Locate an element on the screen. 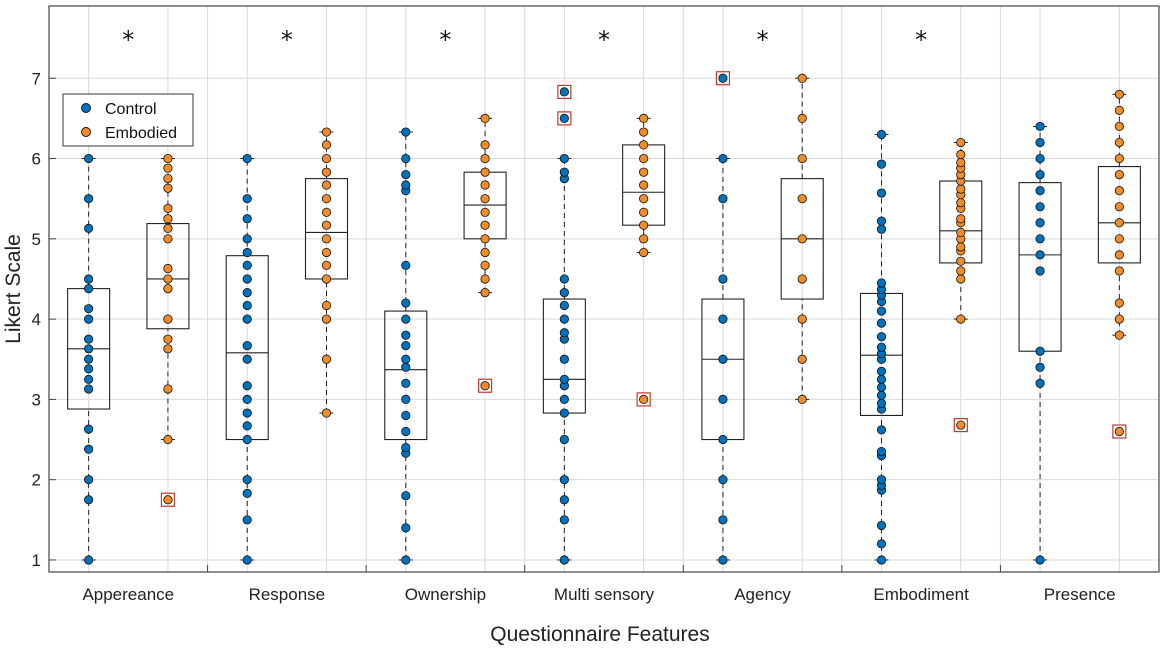  box-control is located at coordinates (406, 375).